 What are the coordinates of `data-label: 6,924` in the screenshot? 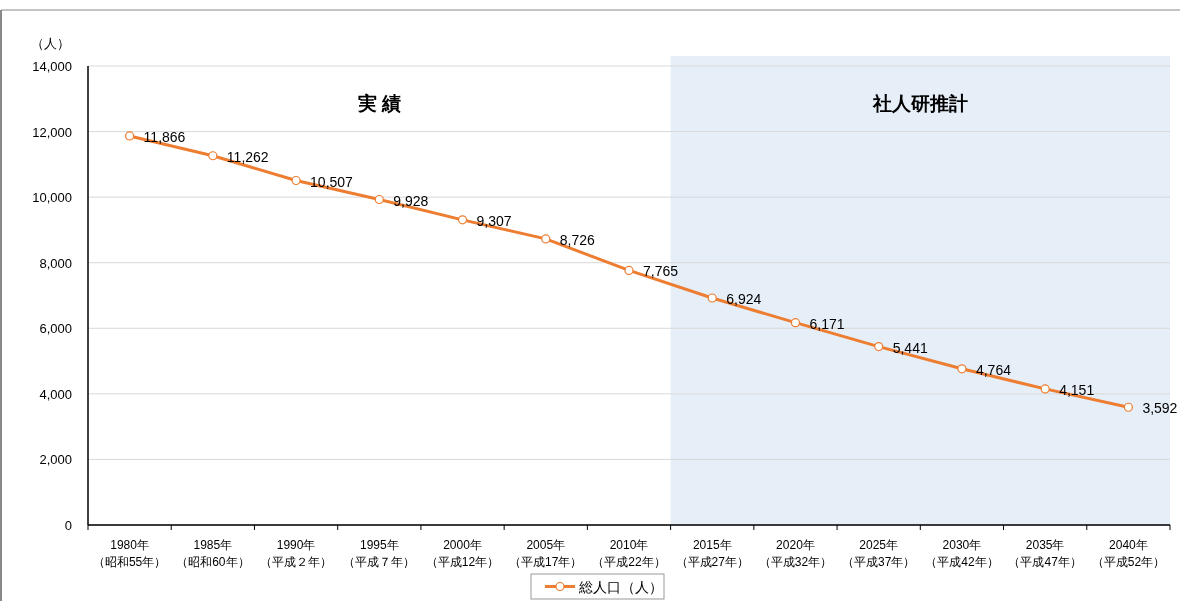 It's located at (744, 298).